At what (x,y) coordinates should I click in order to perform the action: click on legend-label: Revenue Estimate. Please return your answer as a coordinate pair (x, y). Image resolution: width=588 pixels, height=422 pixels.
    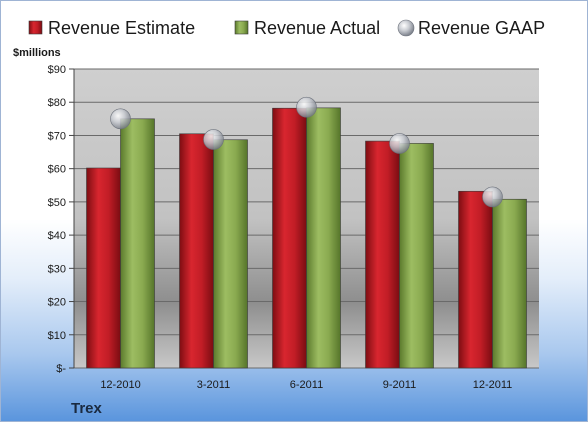
    Looking at the image, I should click on (121, 28).